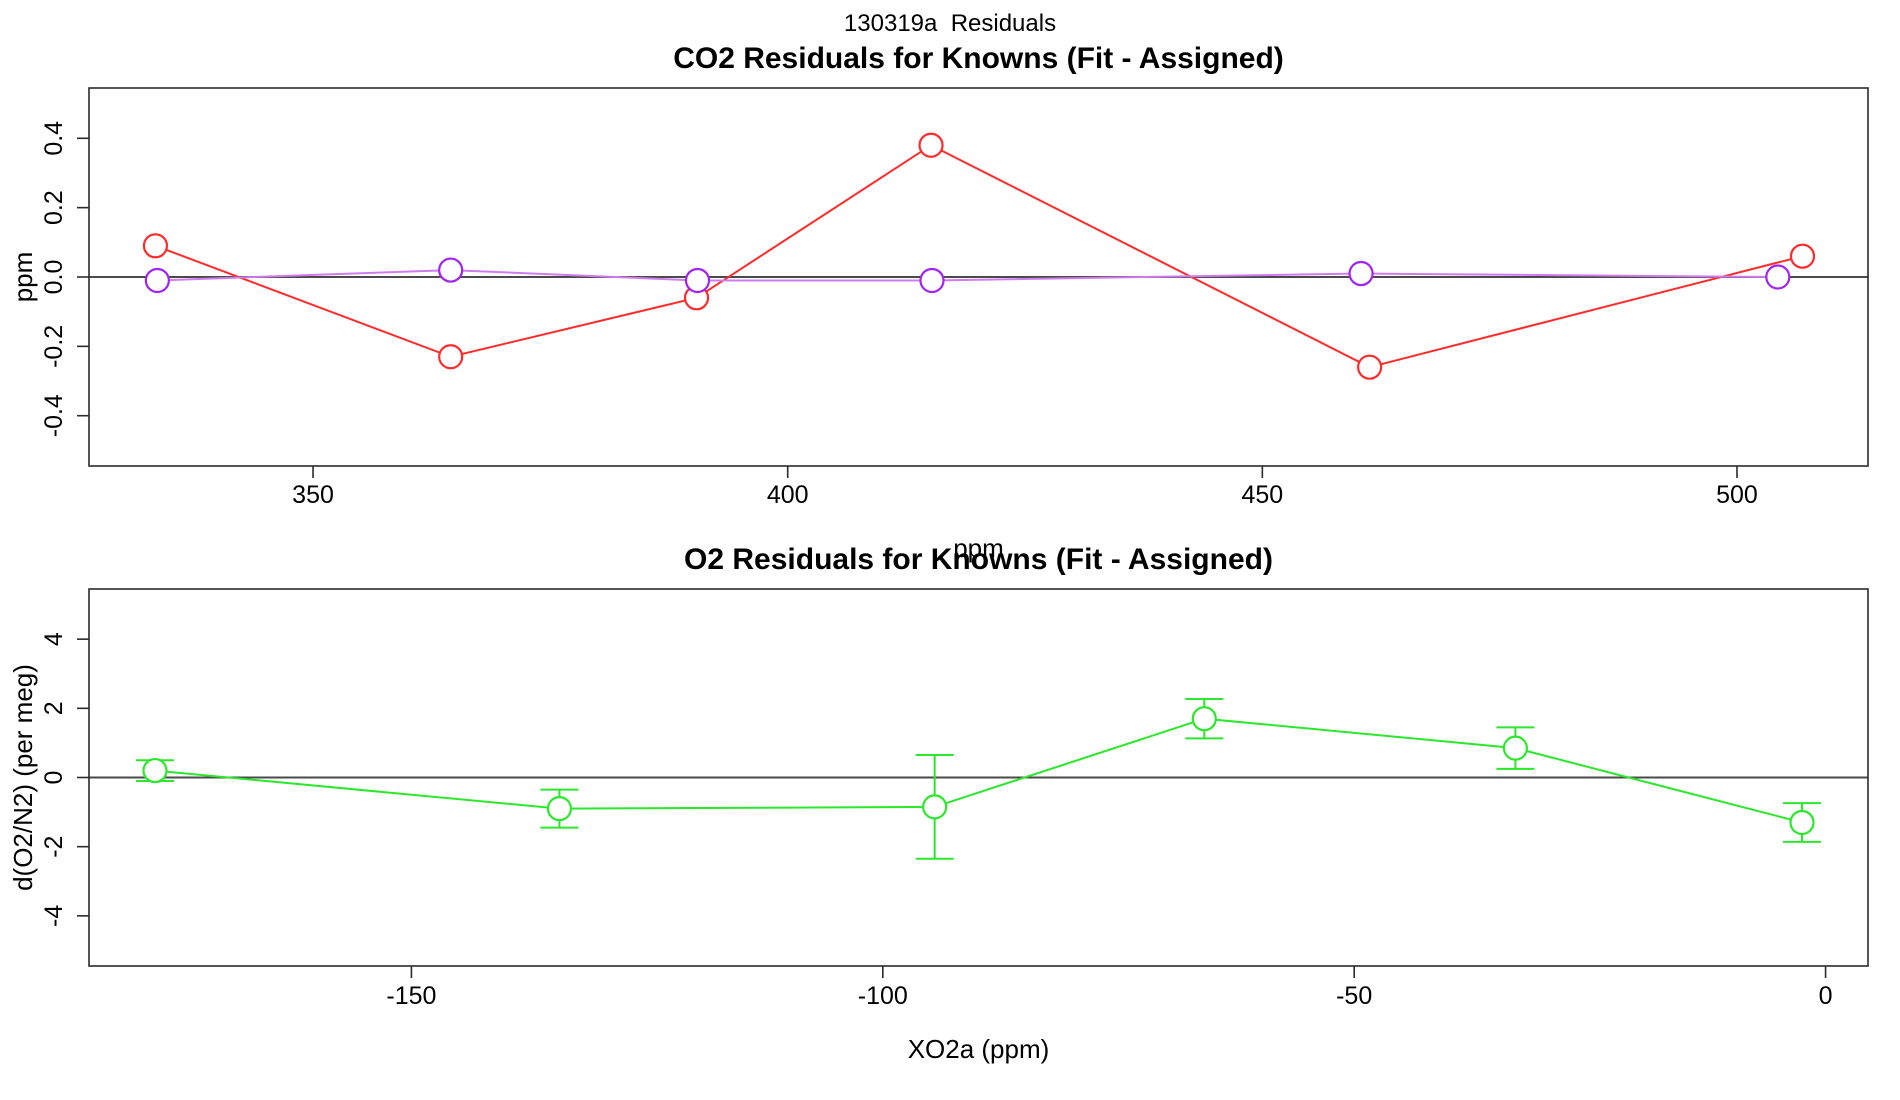  Describe the element at coordinates (979, 1049) in the screenshot. I see `x-axis-label: XO2a (ppm)` at that location.